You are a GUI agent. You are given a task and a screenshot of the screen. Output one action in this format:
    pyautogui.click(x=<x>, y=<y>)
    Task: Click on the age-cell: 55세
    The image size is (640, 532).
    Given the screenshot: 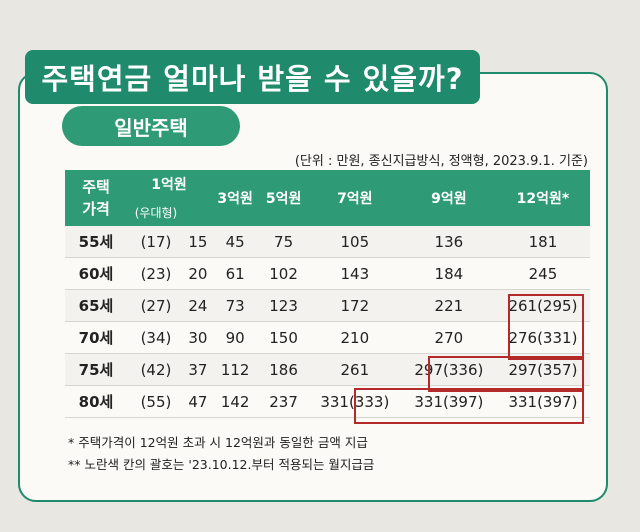 What is the action you would take?
    pyautogui.click(x=96, y=242)
    